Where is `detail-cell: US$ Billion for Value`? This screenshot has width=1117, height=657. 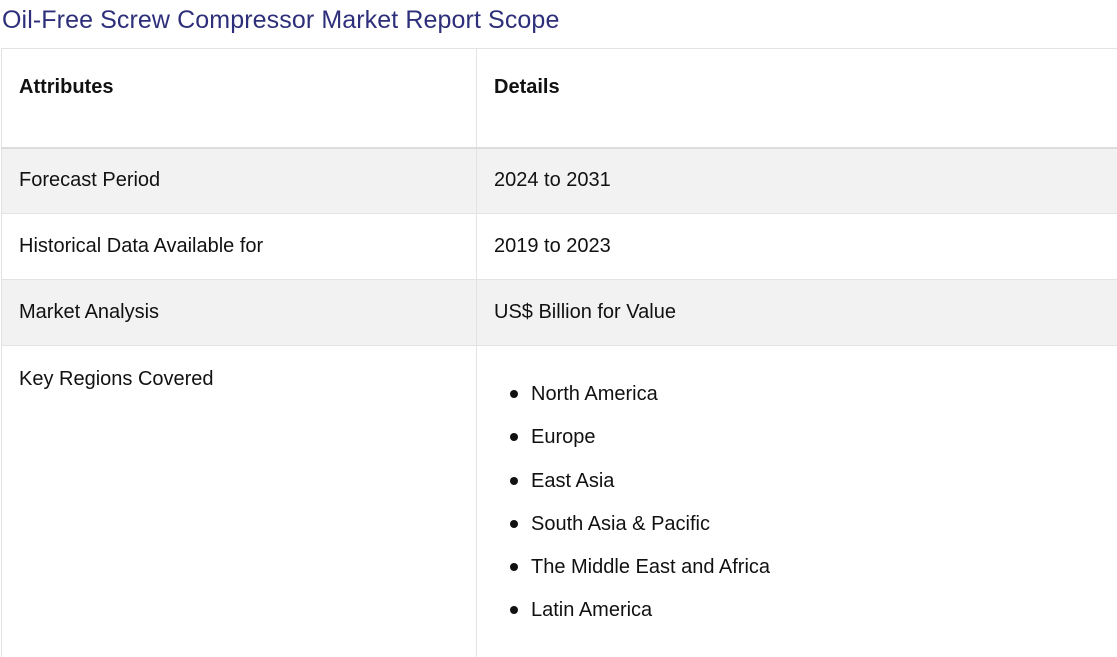
detail-cell: US$ Billion for Value is located at coordinates (796, 312).